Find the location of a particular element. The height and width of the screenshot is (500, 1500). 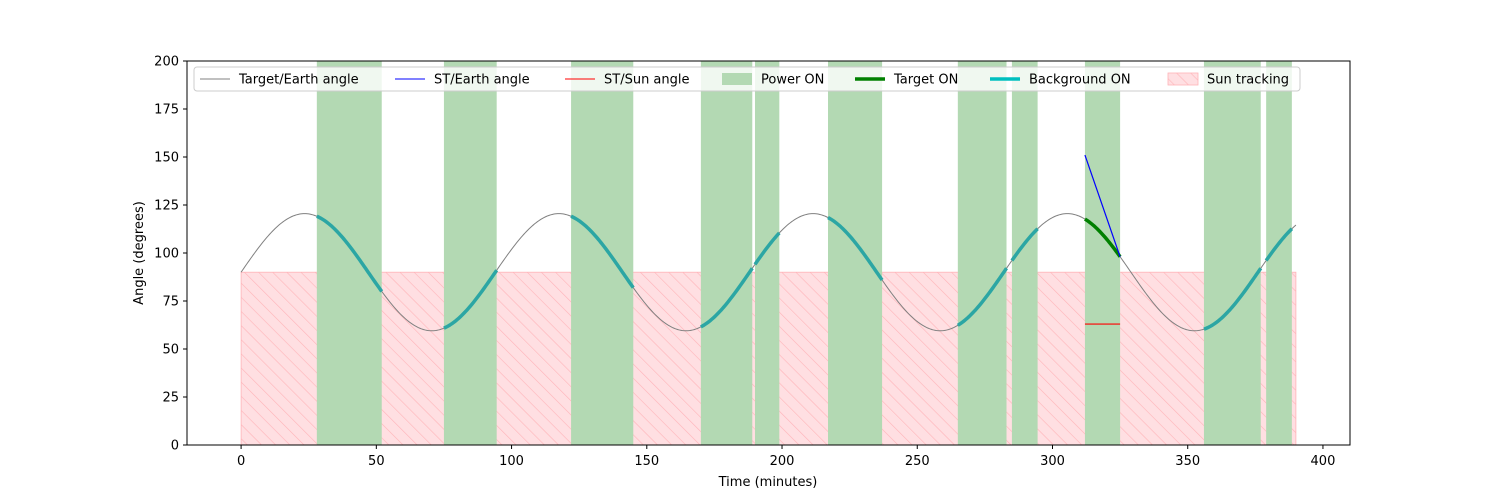

legend-entry: Power ON is located at coordinates (773, 80).